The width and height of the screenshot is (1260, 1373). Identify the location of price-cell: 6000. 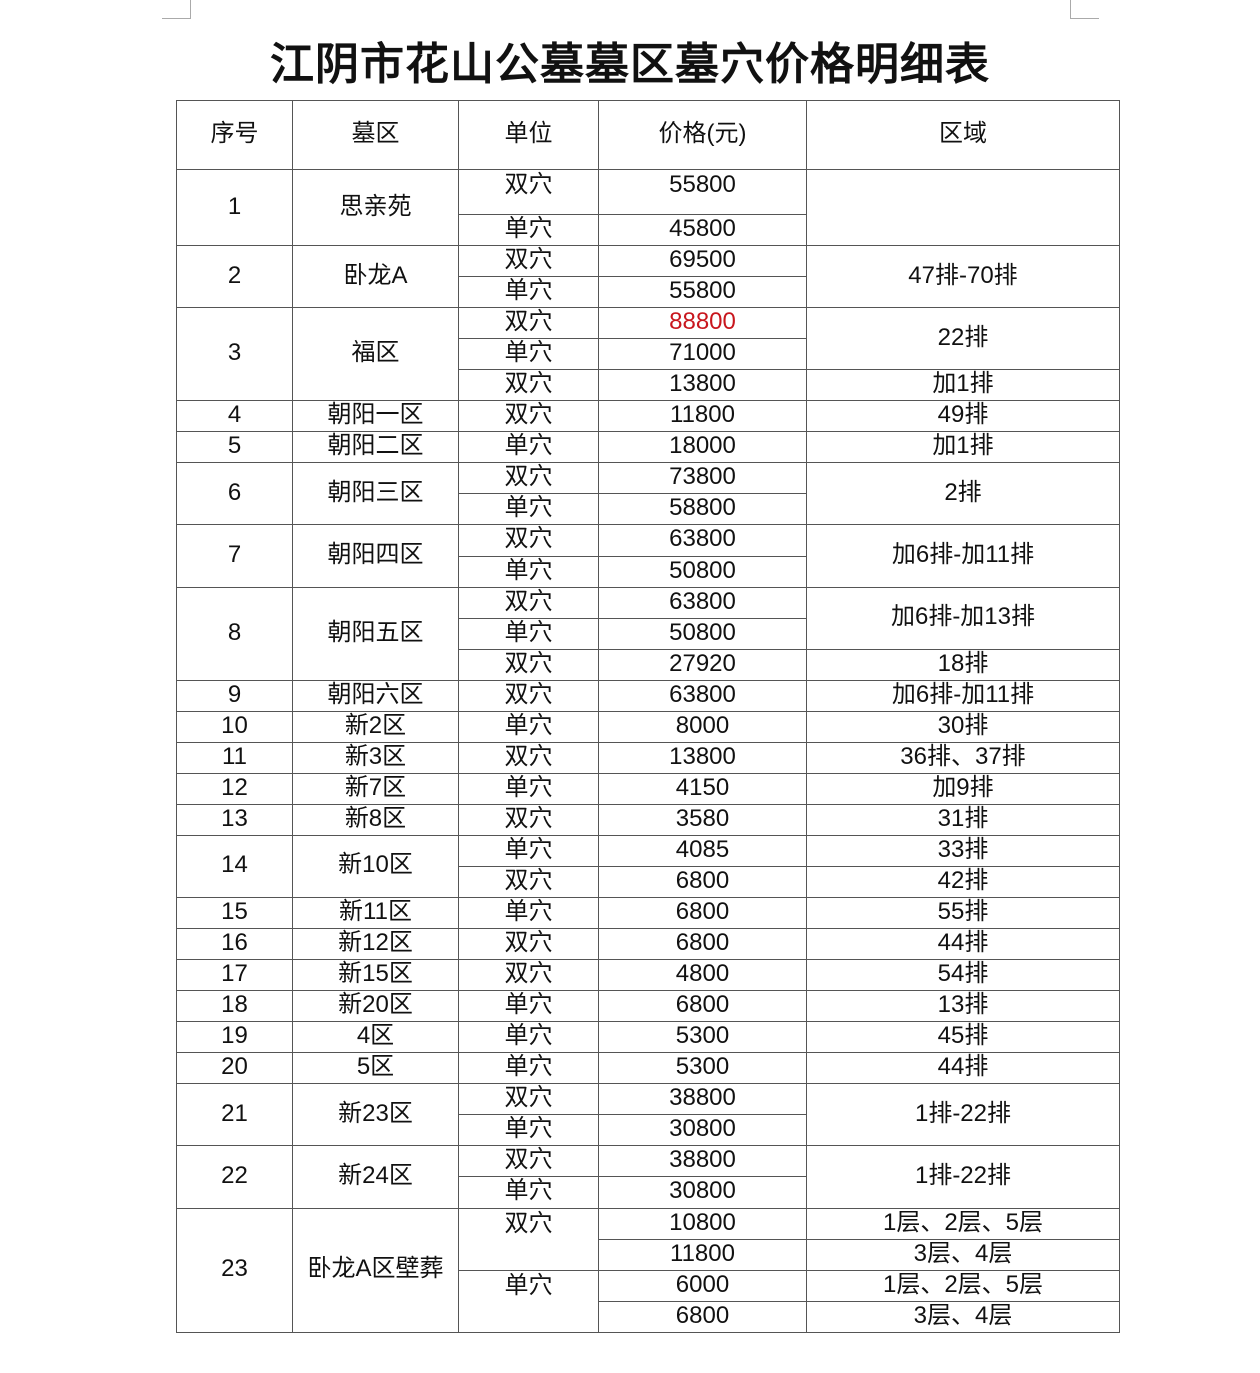
(702, 1285).